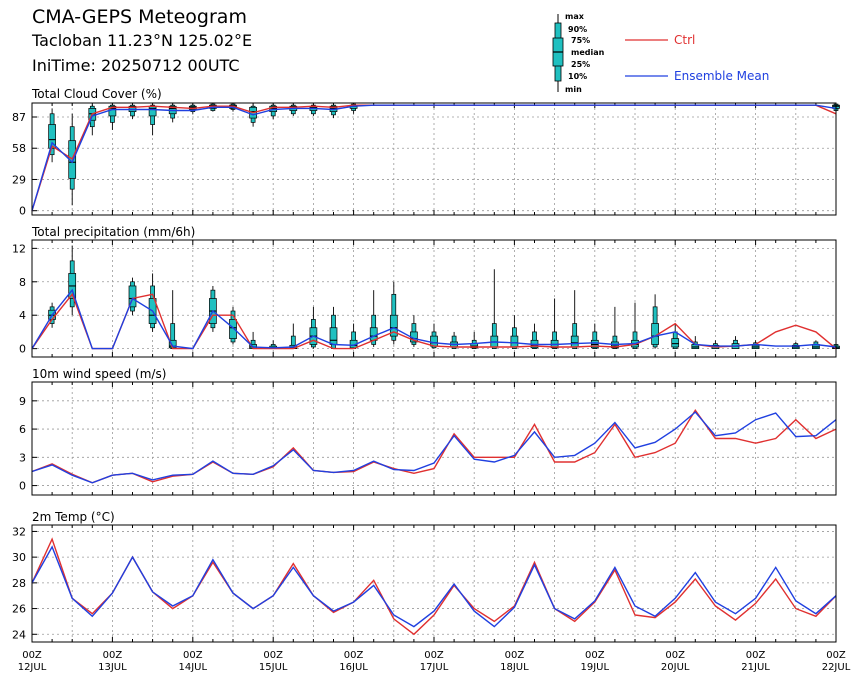  I want to click on x-tick-label-date: 19JUL, so click(595, 667).